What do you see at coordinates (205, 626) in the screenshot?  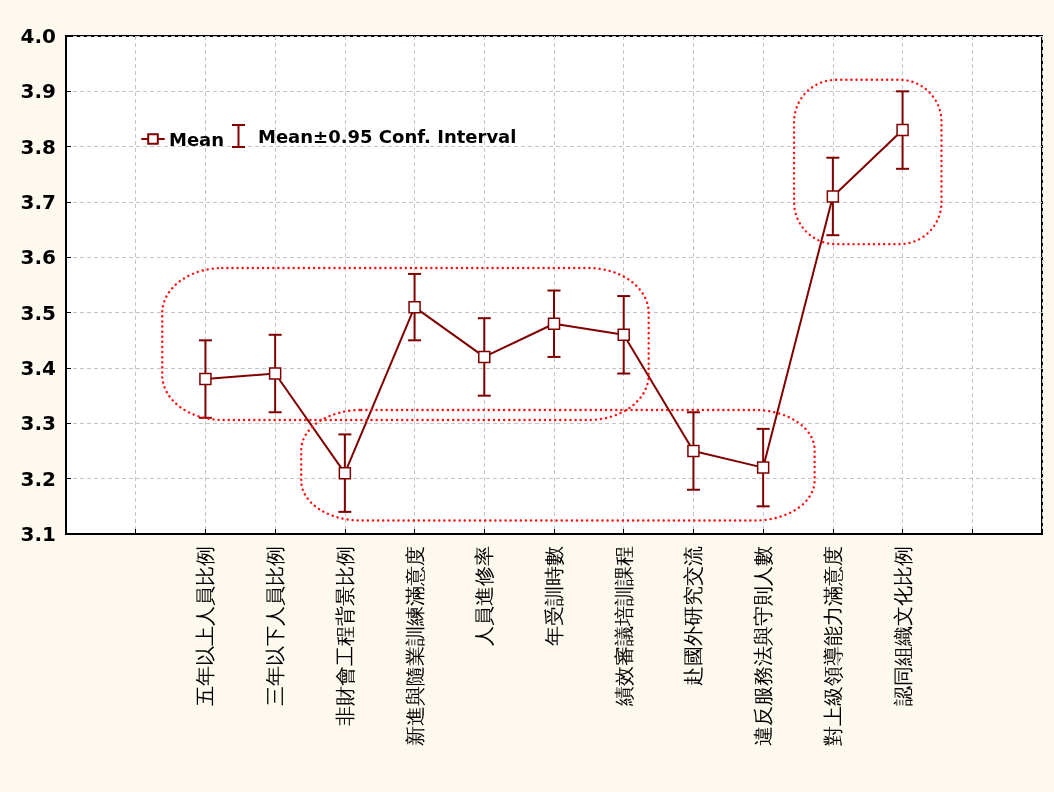 I see `x-tick-label: 五年以上人員比例` at bounding box center [205, 626].